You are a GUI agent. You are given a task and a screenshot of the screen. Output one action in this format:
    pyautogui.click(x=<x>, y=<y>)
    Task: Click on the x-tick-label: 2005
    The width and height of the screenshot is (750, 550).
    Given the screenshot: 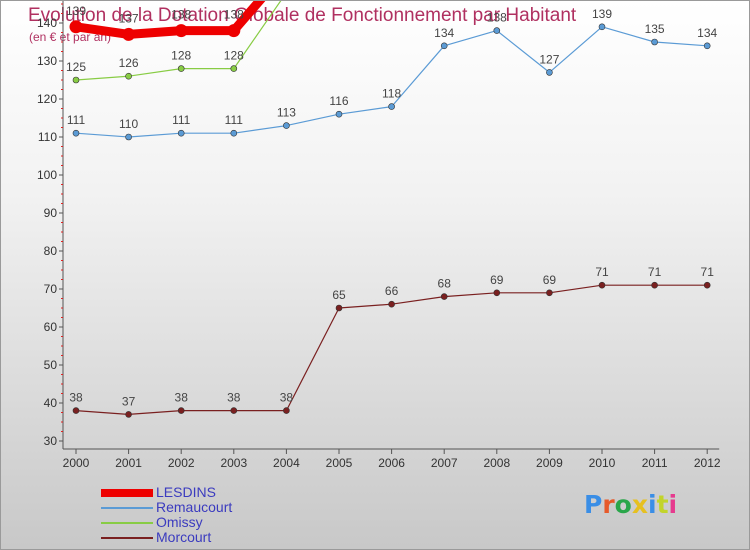 What is the action you would take?
    pyautogui.click(x=339, y=463)
    